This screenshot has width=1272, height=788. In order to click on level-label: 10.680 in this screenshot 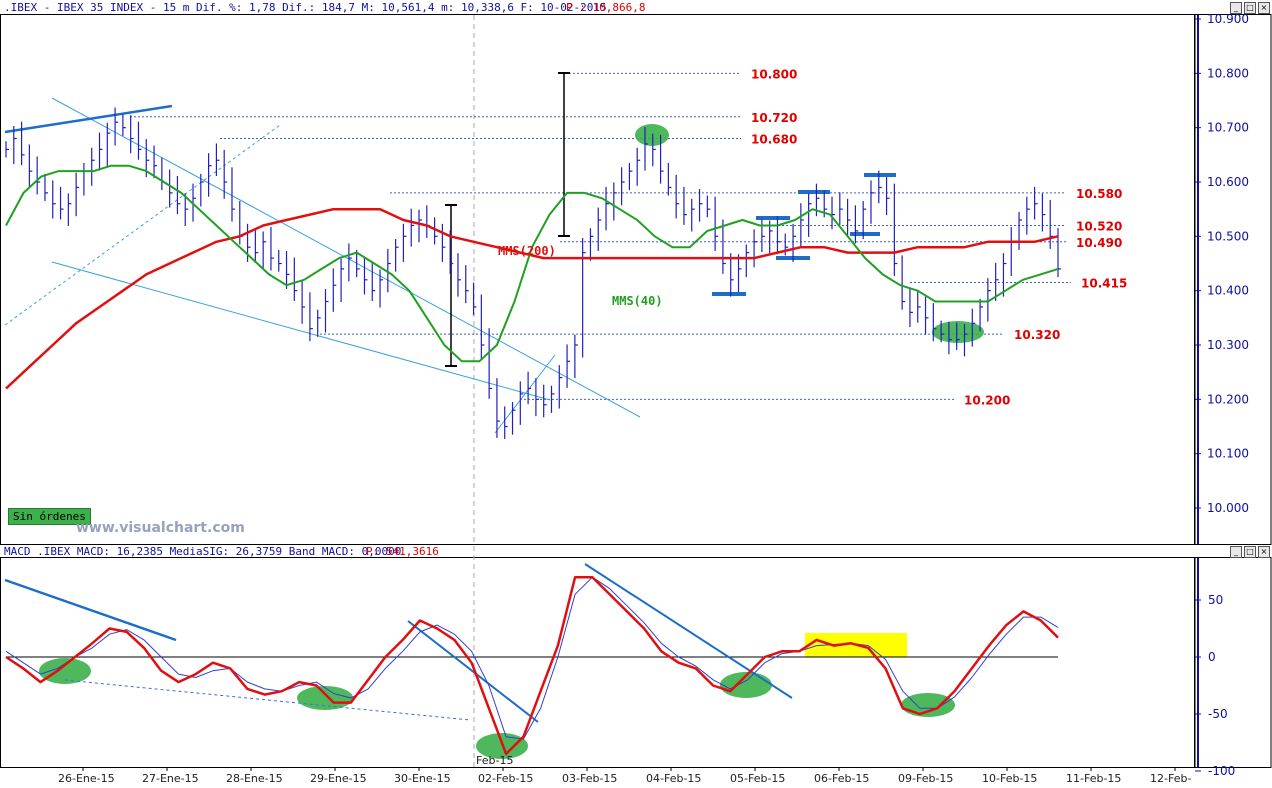, I will do `click(774, 140)`.